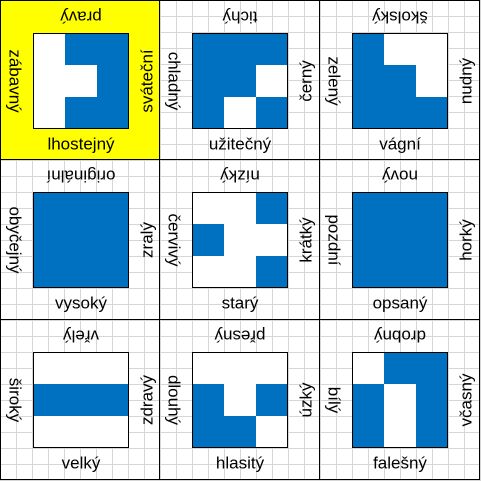 The width and height of the screenshot is (481, 481). What do you see at coordinates (15, 240) in the screenshot?
I see `tile-word-left: obyčejný` at bounding box center [15, 240].